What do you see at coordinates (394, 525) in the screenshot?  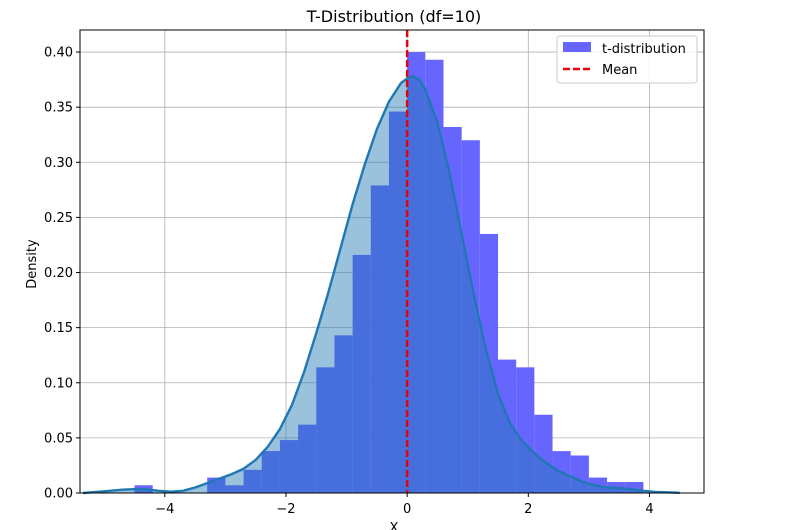 I see `x-axis-label: X` at bounding box center [394, 525].